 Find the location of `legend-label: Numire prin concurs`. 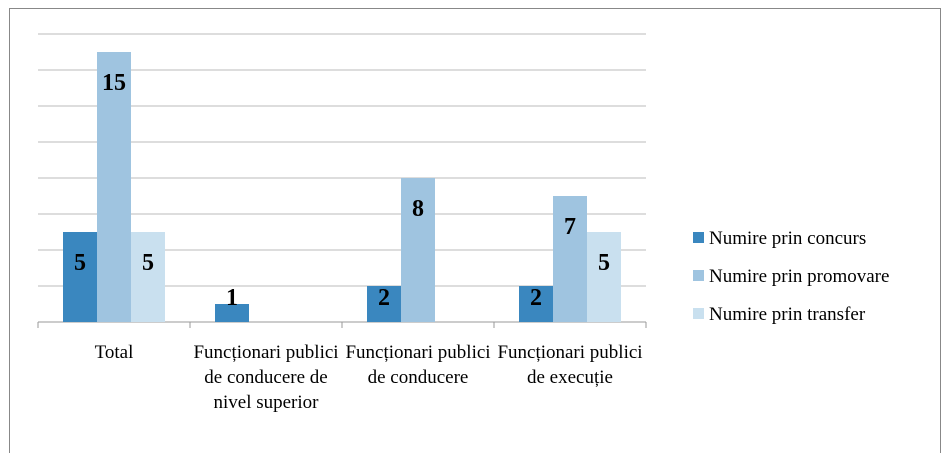

legend-label: Numire prin concurs is located at coordinates (787, 238).